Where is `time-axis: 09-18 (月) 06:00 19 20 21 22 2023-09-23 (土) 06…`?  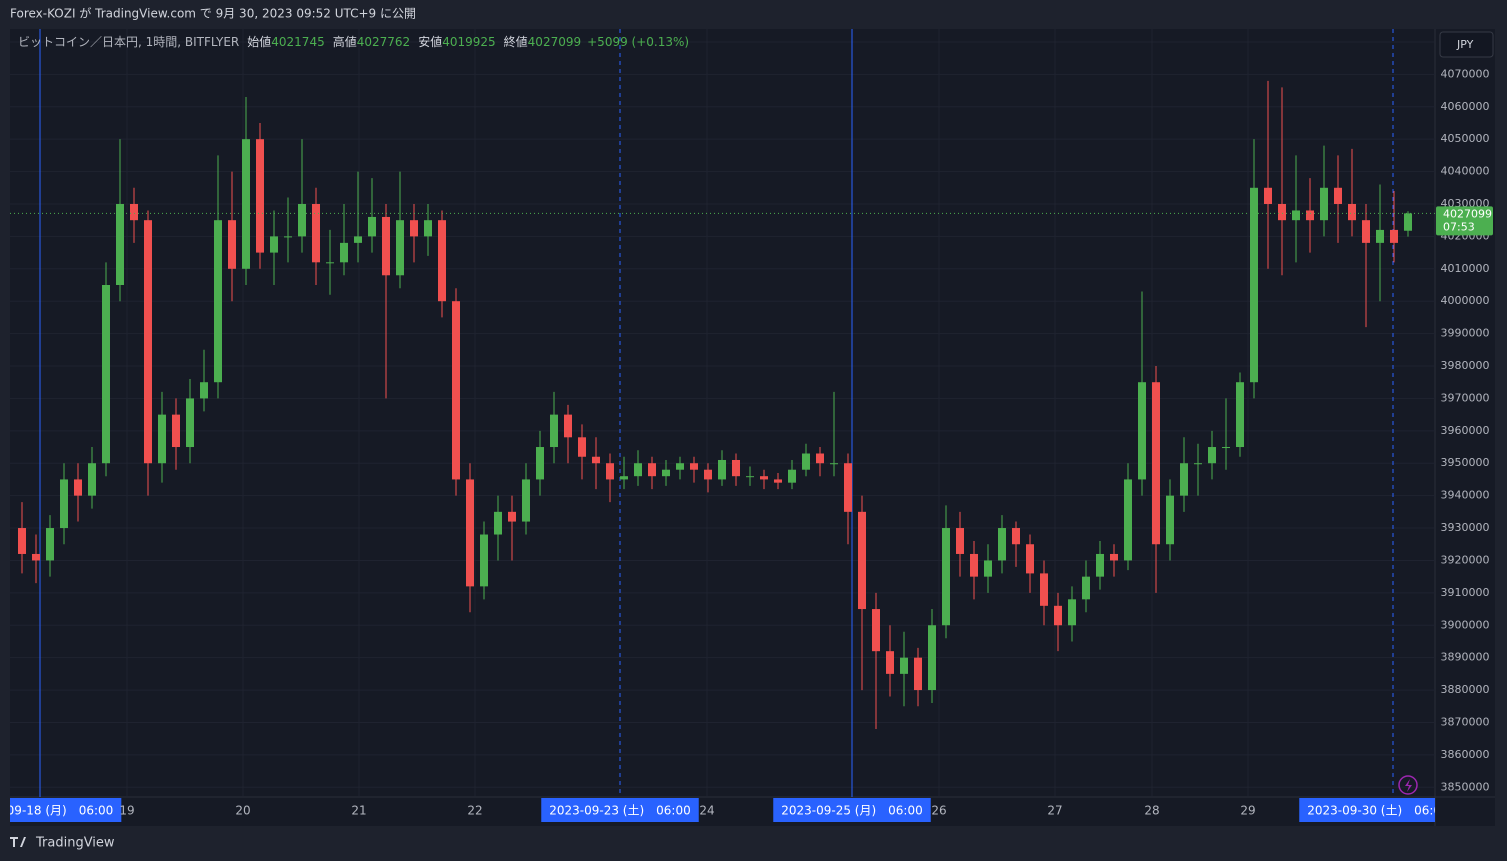 time-axis: 09-18 (月) 06:00 19 20 21 22 2023-09-23 (土) 06… is located at coordinates (721, 810).